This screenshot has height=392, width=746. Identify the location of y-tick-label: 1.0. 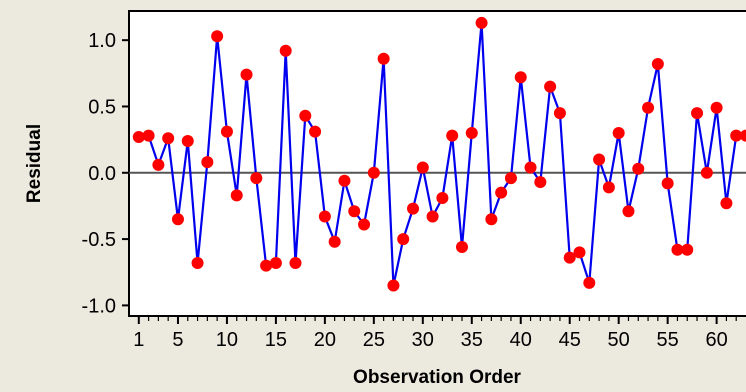
(102, 41).